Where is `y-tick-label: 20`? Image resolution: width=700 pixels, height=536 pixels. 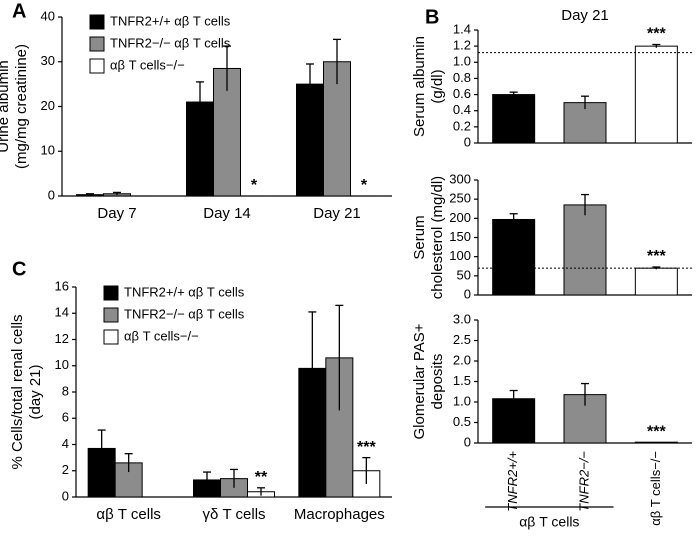
y-tick-label: 20 is located at coordinates (48, 105).